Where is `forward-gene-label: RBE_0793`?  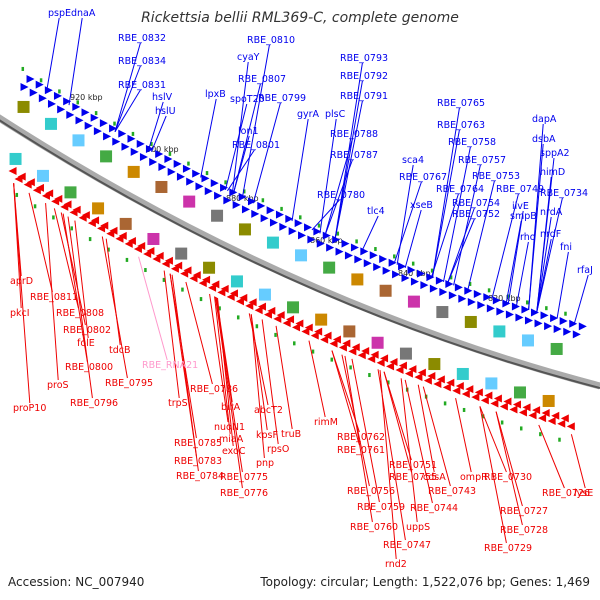
forward-gene-label: RBE_0793 is located at coordinates (364, 58).